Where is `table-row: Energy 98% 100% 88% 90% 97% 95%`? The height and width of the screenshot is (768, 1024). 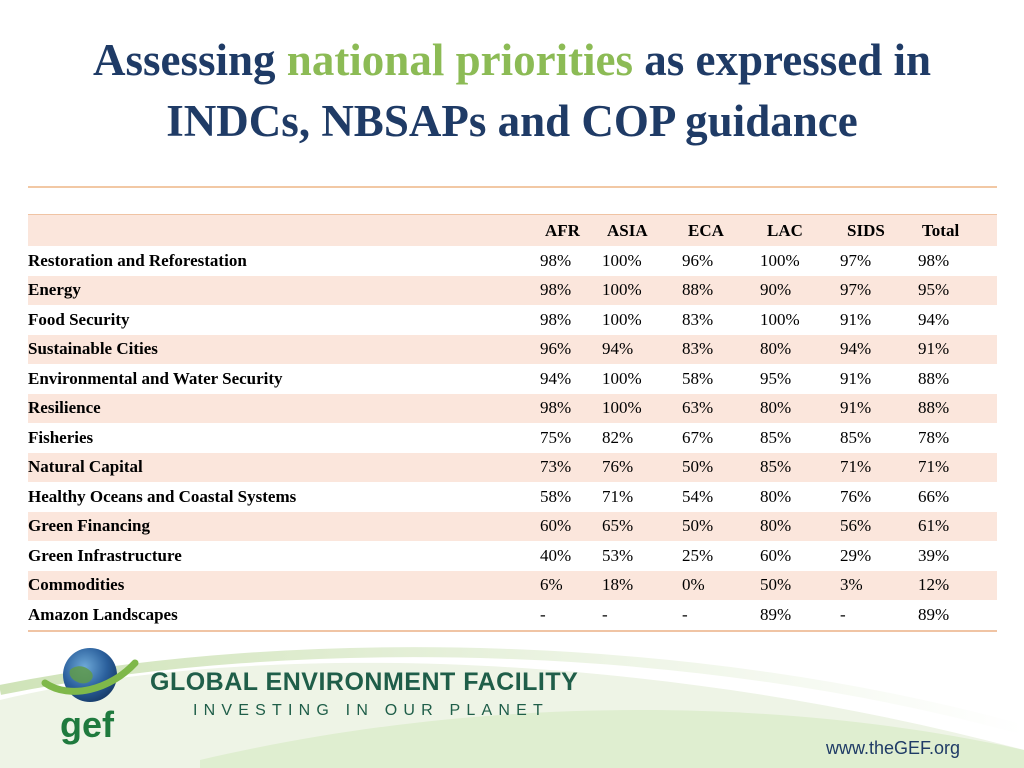 table-row: Energy 98% 100% 88% 90% 97% 95% is located at coordinates (512, 290).